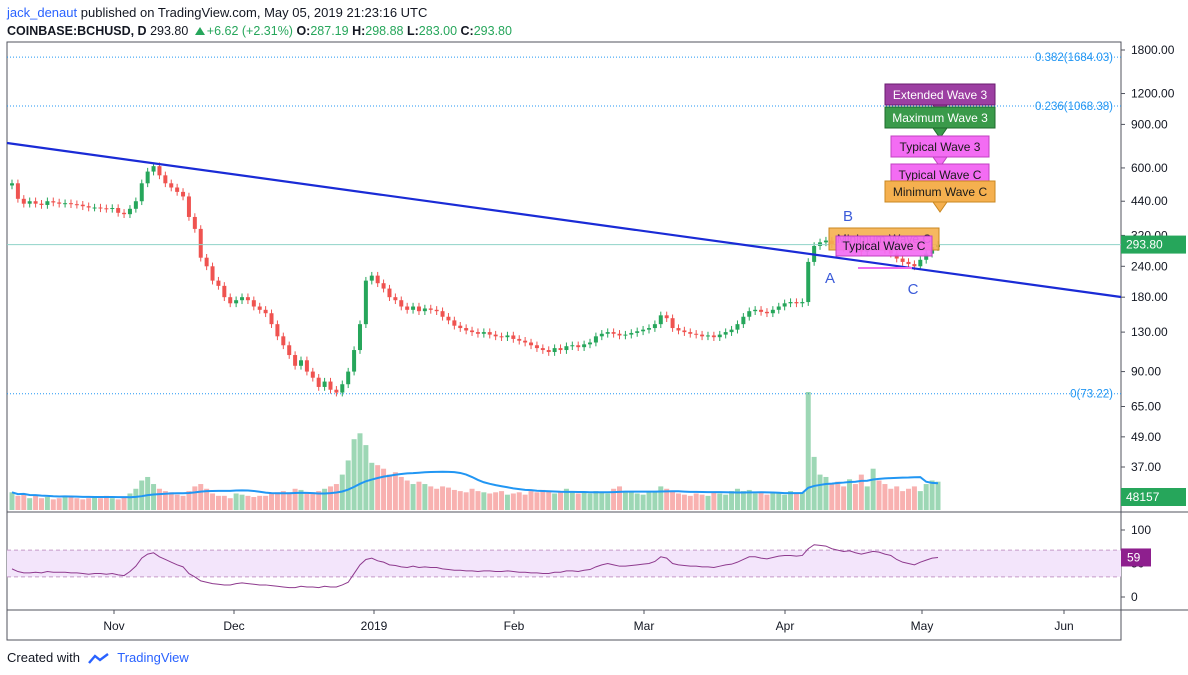 The image size is (1188, 675). Describe the element at coordinates (940, 175) in the screenshot. I see `target-label-text: Typical Wave C` at that location.